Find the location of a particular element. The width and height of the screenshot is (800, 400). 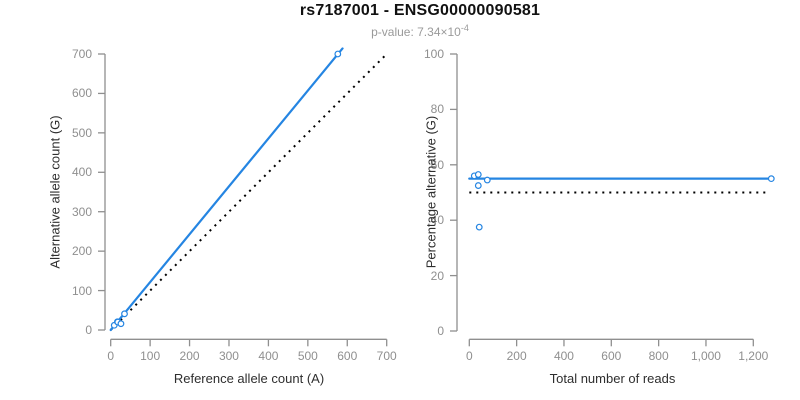

y-tick-label: 200 is located at coordinates (81, 251).